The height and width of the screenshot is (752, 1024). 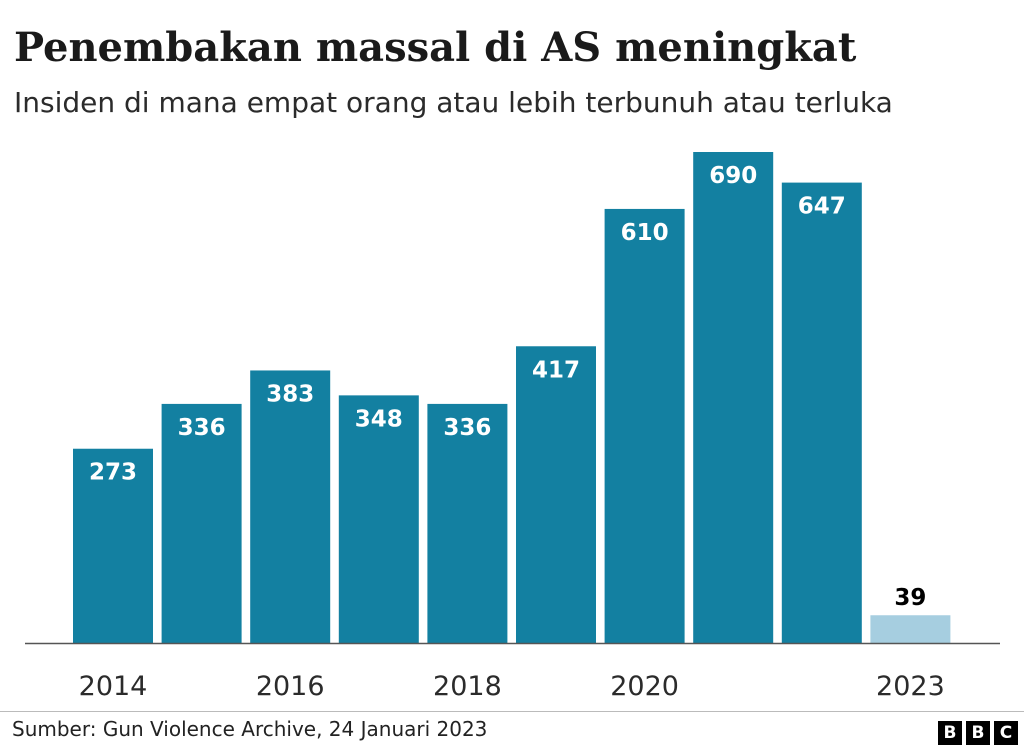 I want to click on bbc-logo-letter-b1: B, so click(x=950, y=733).